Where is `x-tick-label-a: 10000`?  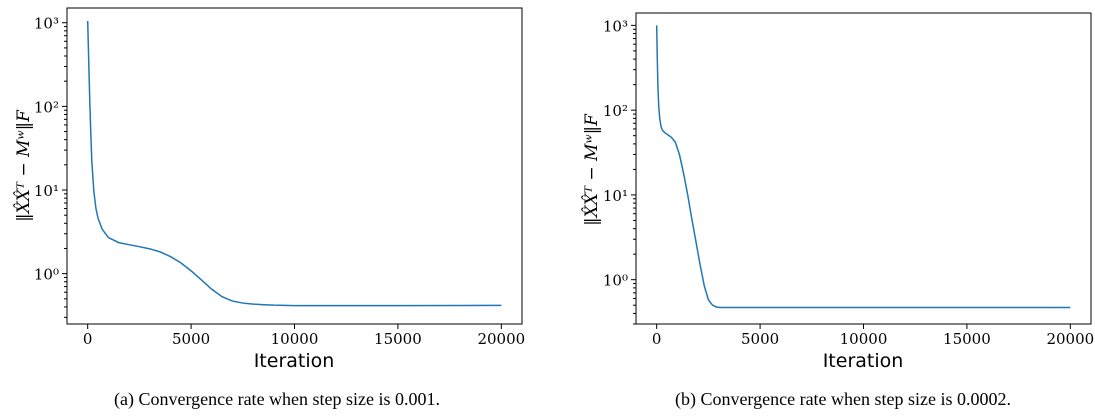
x-tick-label-a: 10000 is located at coordinates (295, 339).